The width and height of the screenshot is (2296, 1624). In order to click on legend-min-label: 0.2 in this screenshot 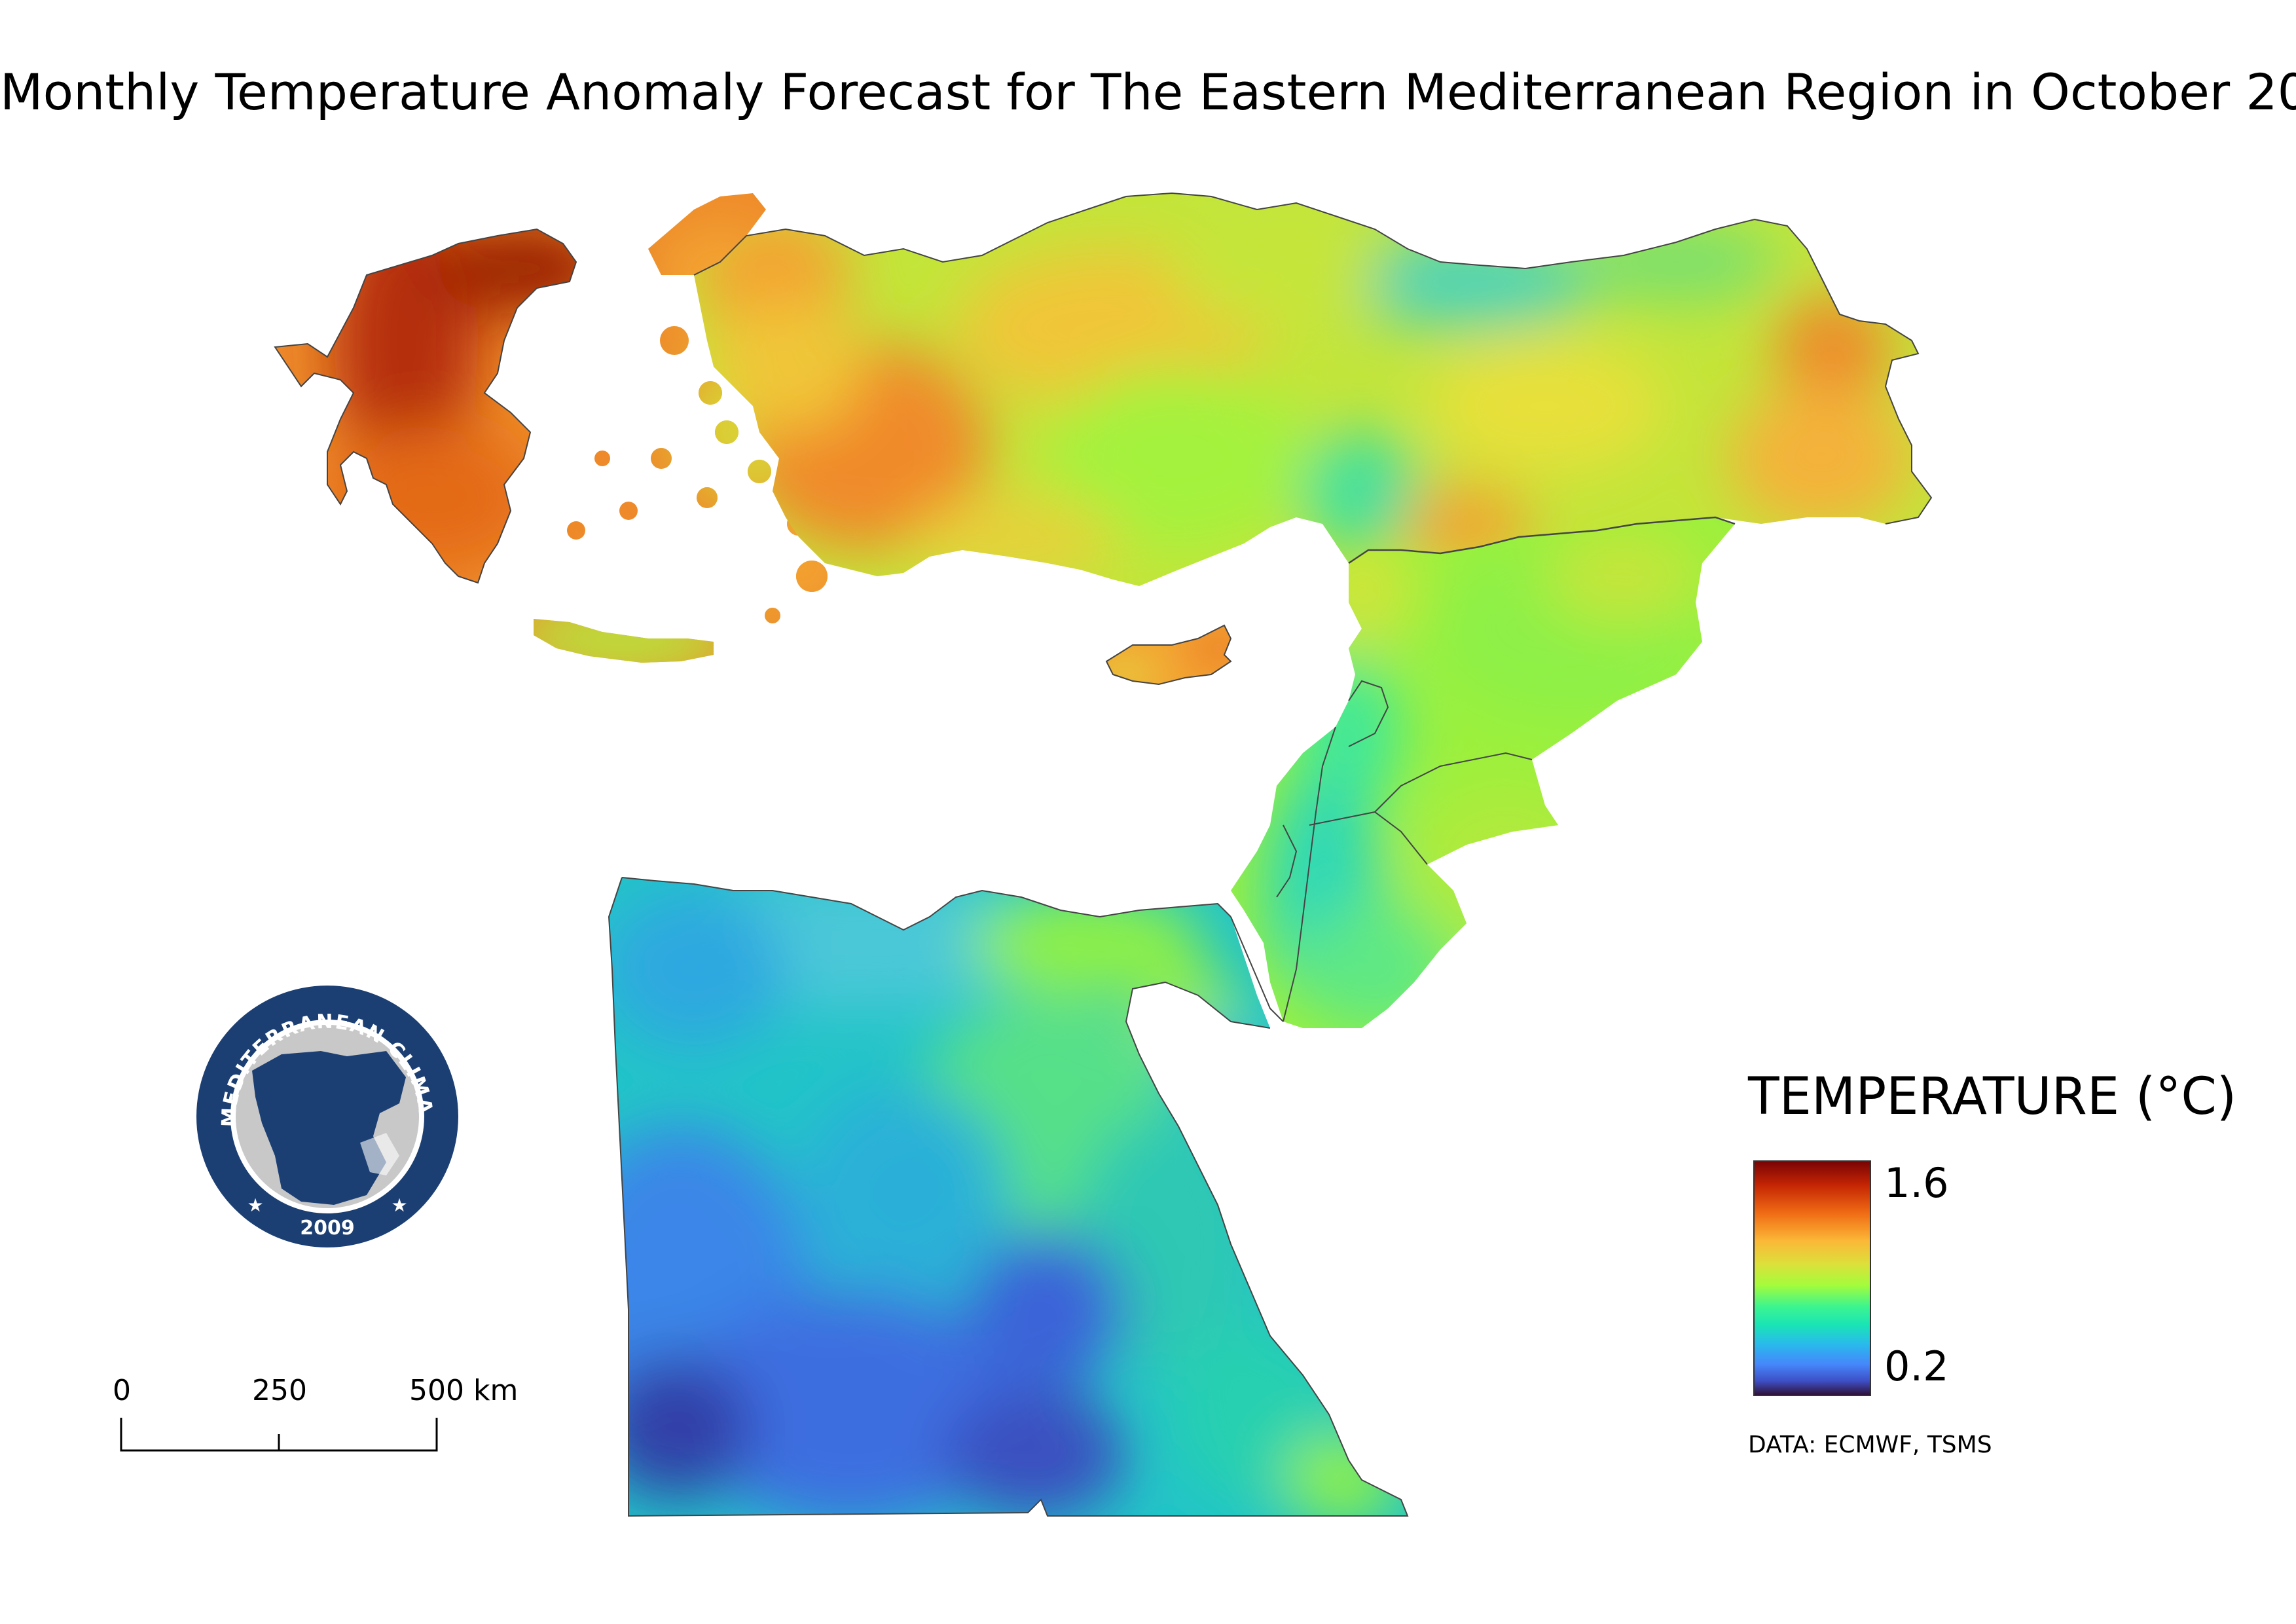, I will do `click(1916, 1366)`.